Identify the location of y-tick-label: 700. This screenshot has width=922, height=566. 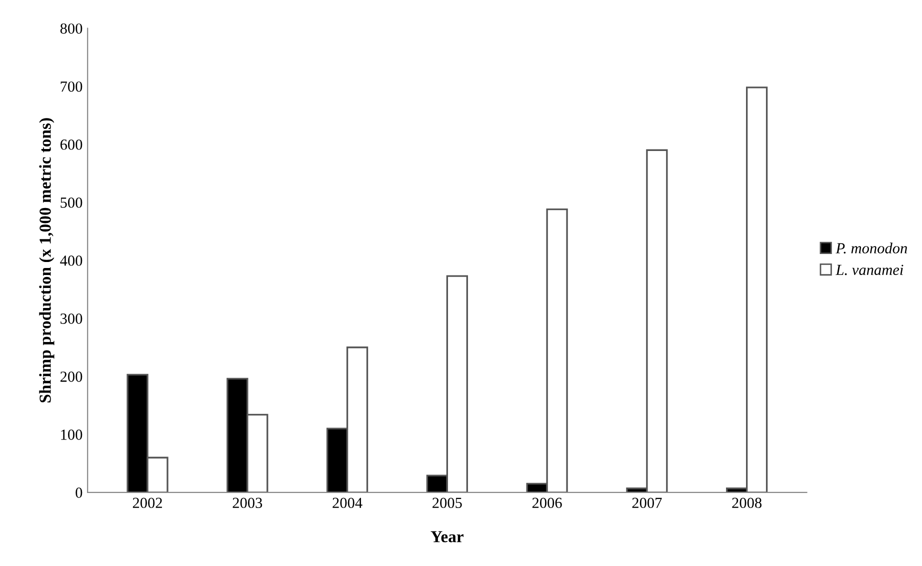
(71, 86).